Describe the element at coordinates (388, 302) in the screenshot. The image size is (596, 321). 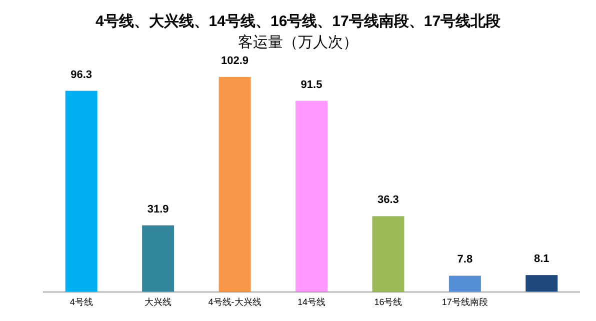
I see `x-tick-label: 16号线` at that location.